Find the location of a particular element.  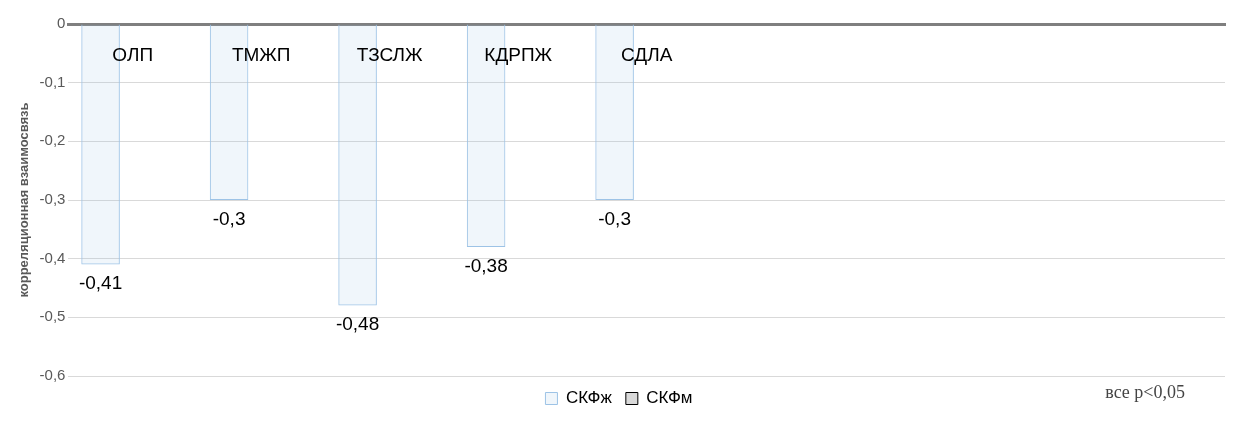

legend-label: СКФж is located at coordinates (589, 398).